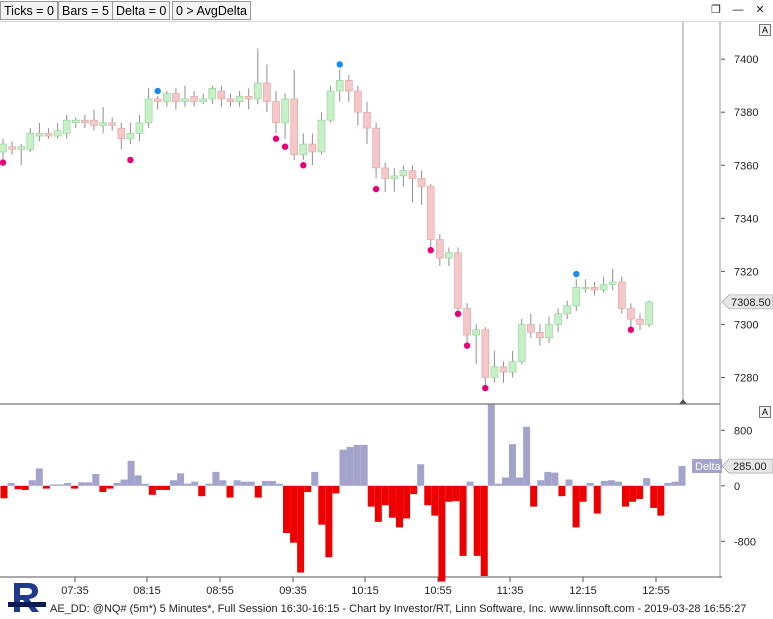  I want to click on last-price-label: 7308.50, so click(751, 303).